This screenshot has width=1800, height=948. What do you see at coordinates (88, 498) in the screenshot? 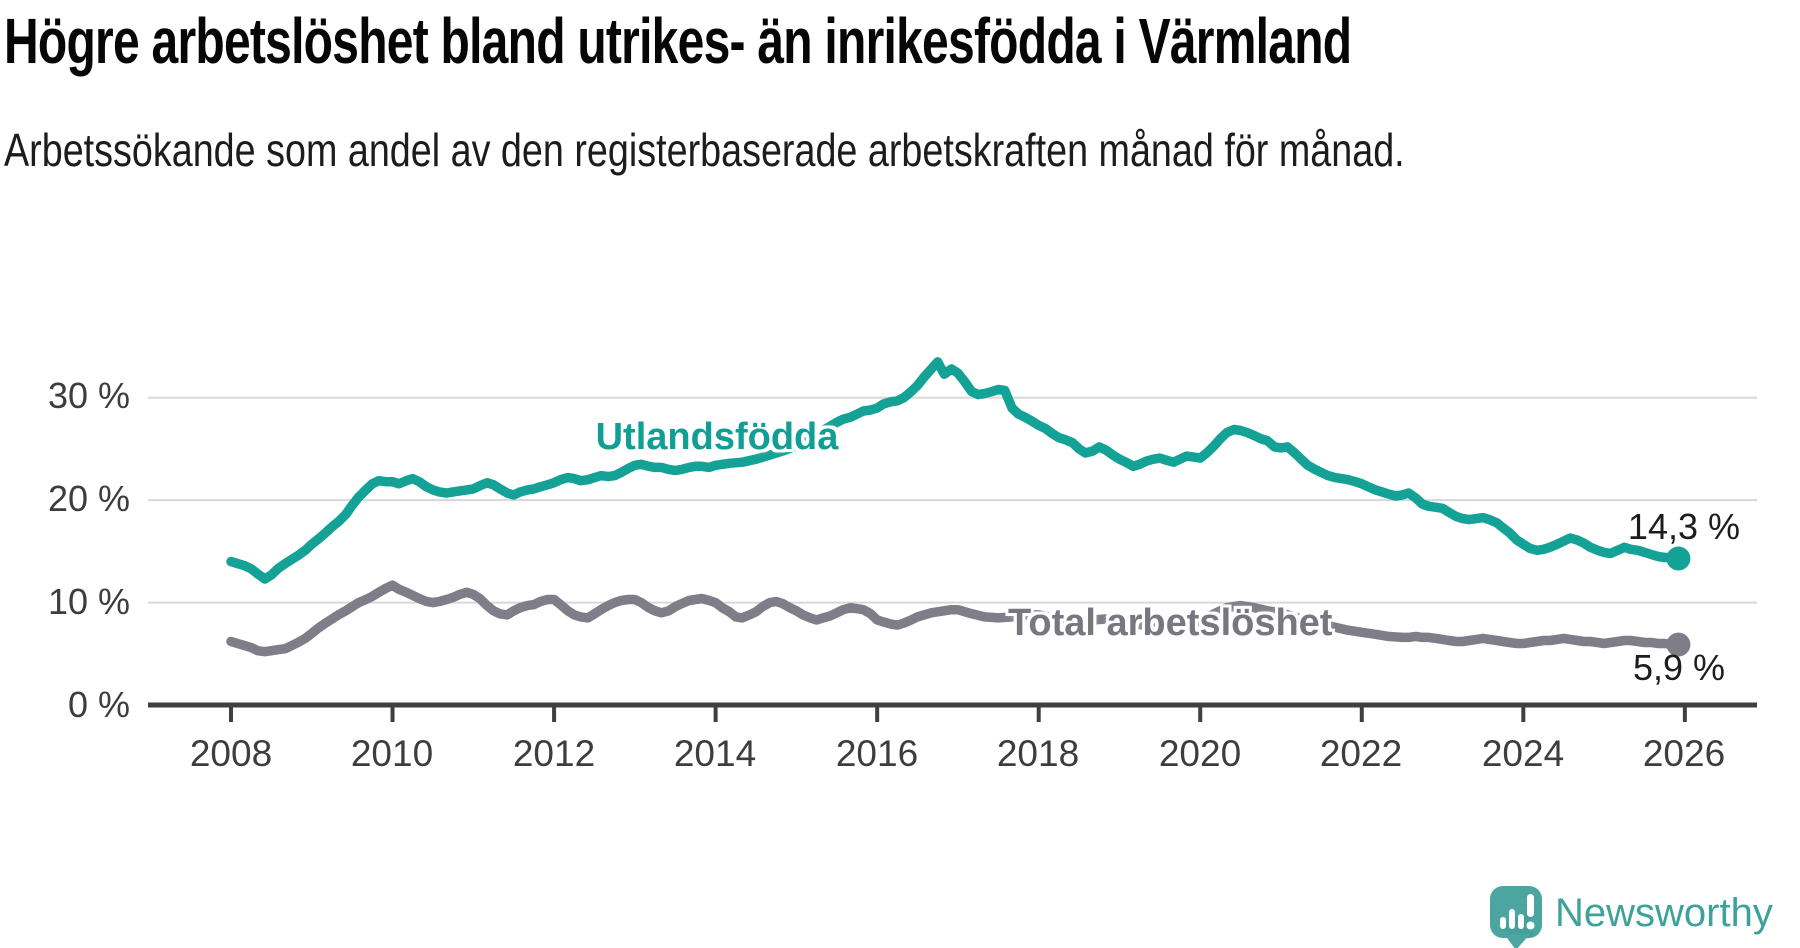
I see `y-tick-label-20: 20 %` at bounding box center [88, 498].